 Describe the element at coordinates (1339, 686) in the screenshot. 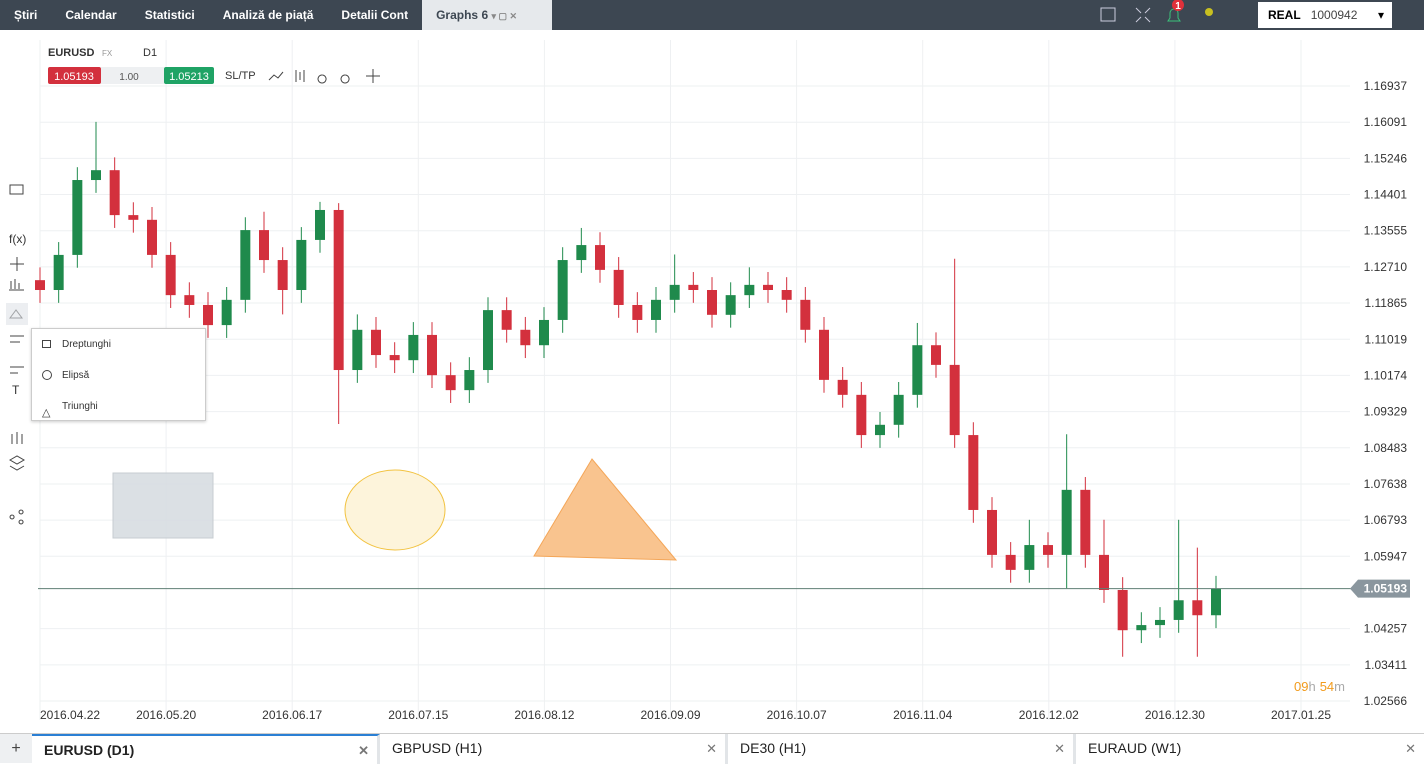

I see `countdown-part: m` at that location.